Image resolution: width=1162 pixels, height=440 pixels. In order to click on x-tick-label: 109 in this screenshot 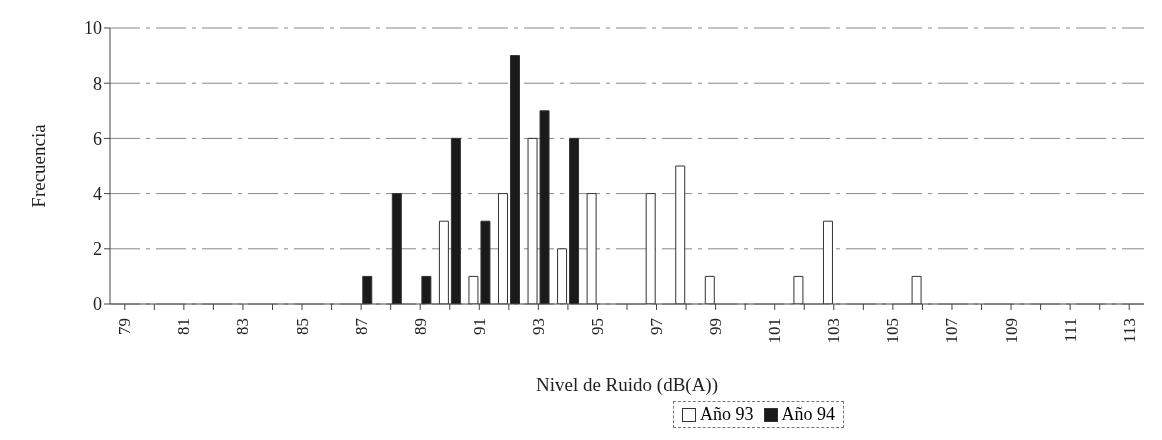, I will do `click(1011, 331)`.